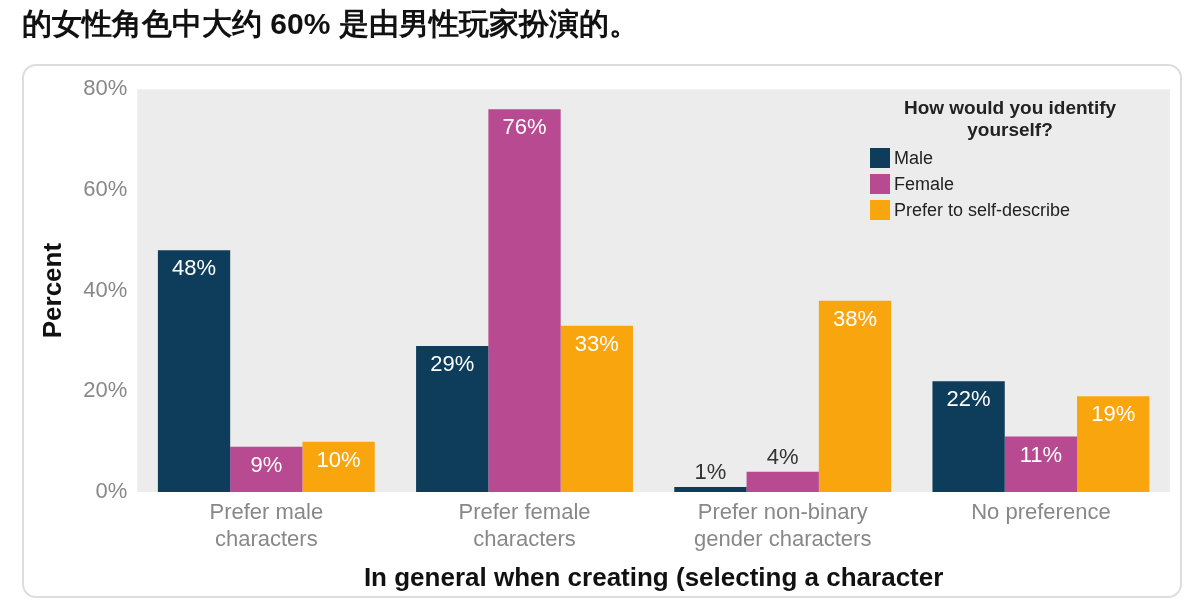 The width and height of the screenshot is (1200, 600). I want to click on text: 48%, so click(194, 268).